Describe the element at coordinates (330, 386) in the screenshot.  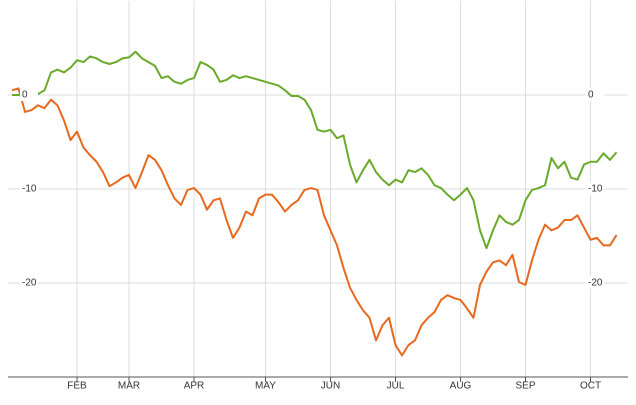
I see `x-tick-label: JUN` at that location.